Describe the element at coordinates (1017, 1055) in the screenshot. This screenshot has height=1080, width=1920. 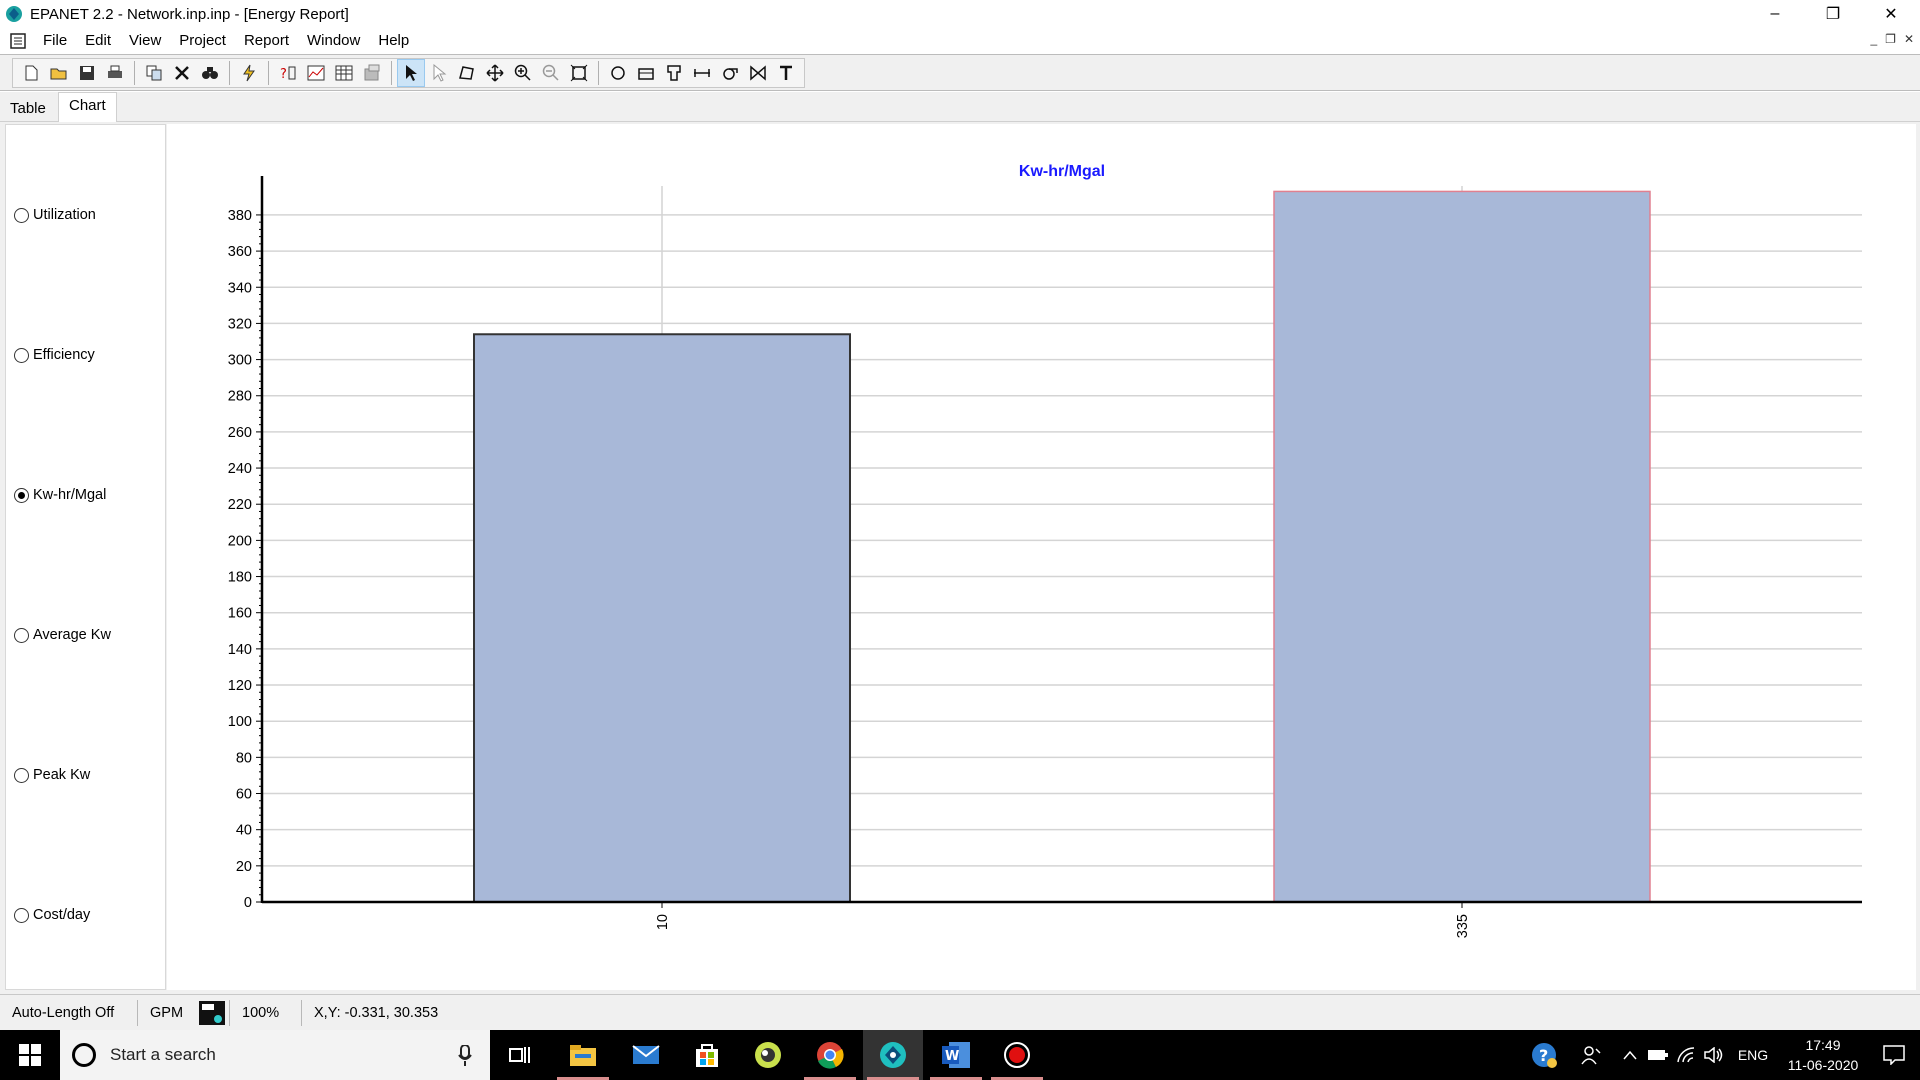
I see `screen-recorder-icon` at that location.